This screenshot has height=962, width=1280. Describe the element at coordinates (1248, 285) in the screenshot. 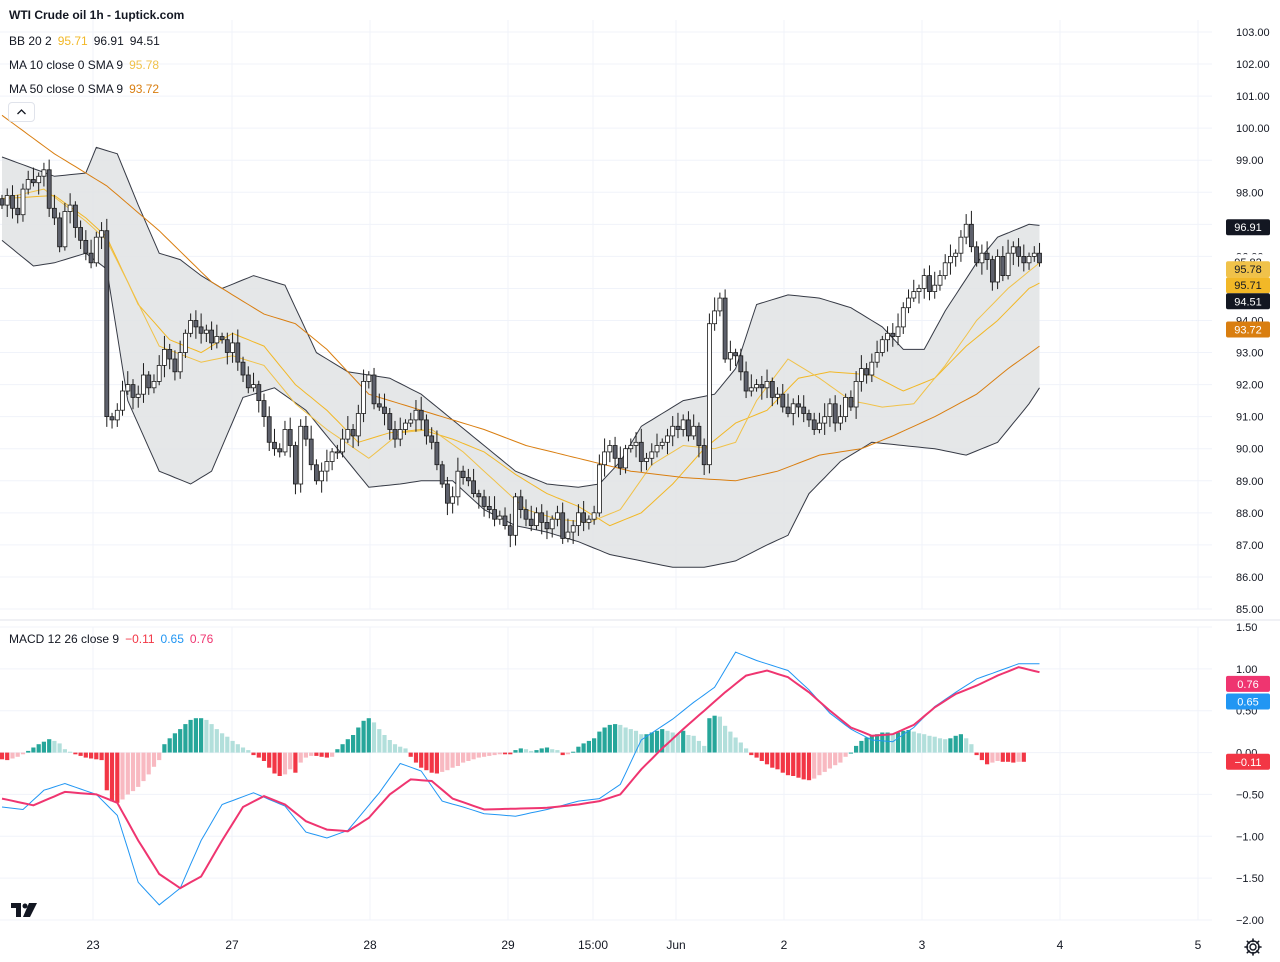

I see `price-label-box` at that location.